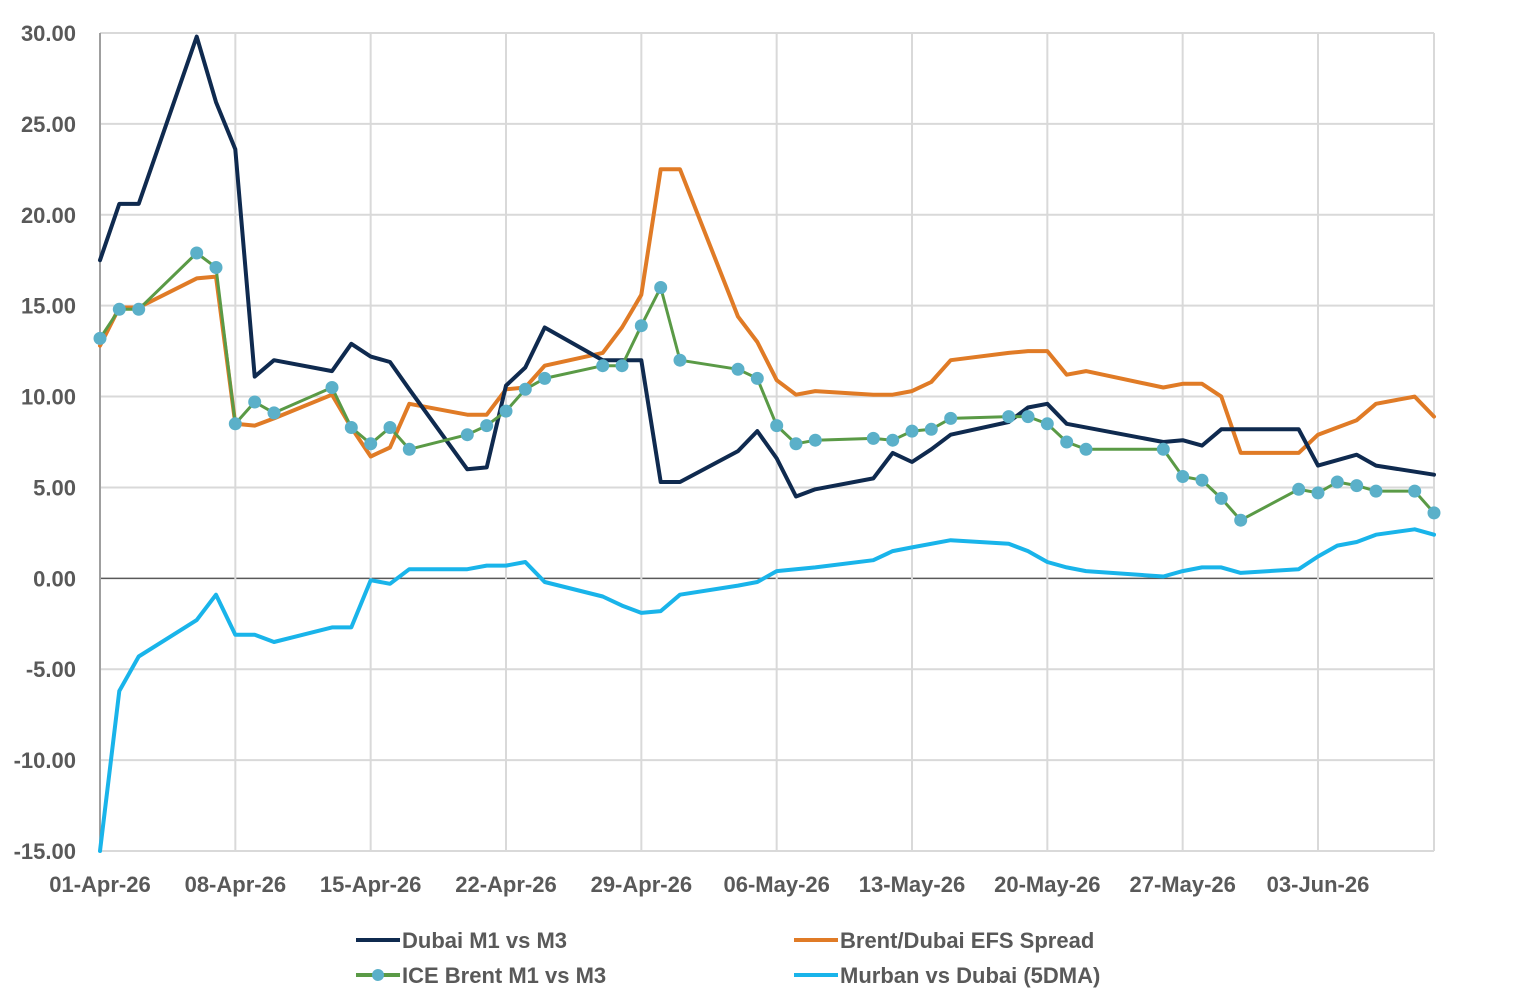 This screenshot has height=994, width=1524. I want to click on x-tick-label: 06-May-26, so click(776, 884).